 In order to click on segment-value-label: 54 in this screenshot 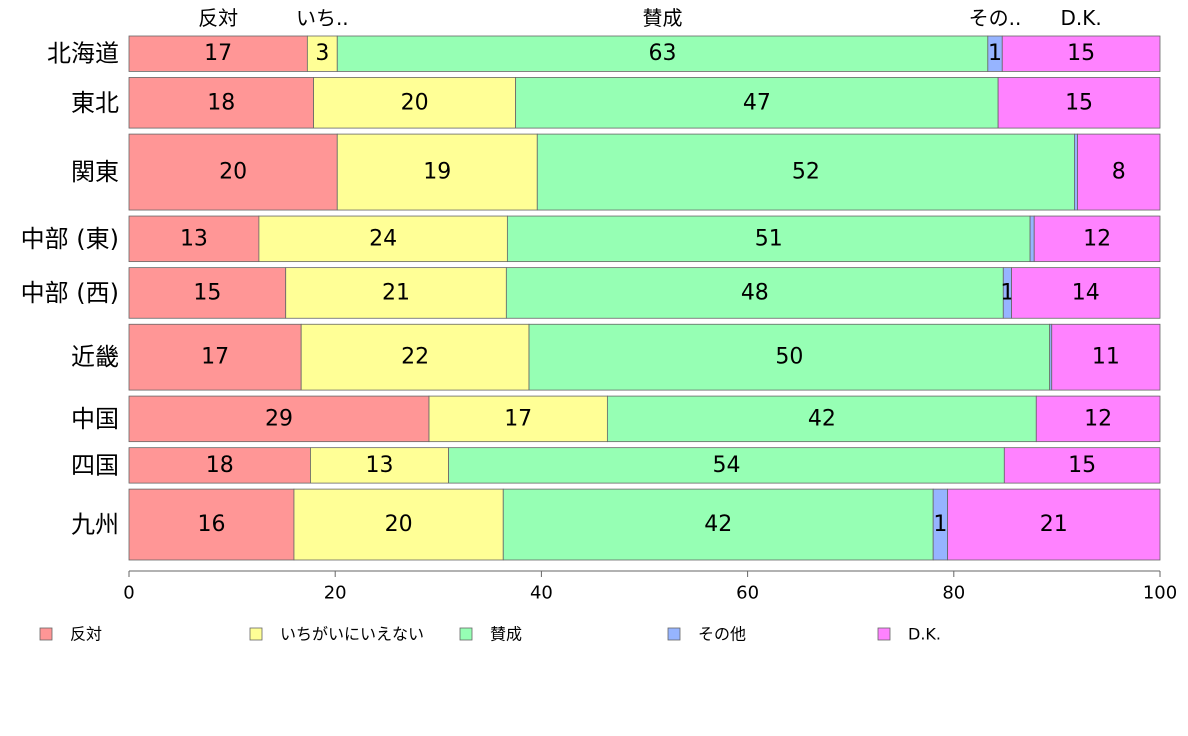, I will do `click(726, 465)`.